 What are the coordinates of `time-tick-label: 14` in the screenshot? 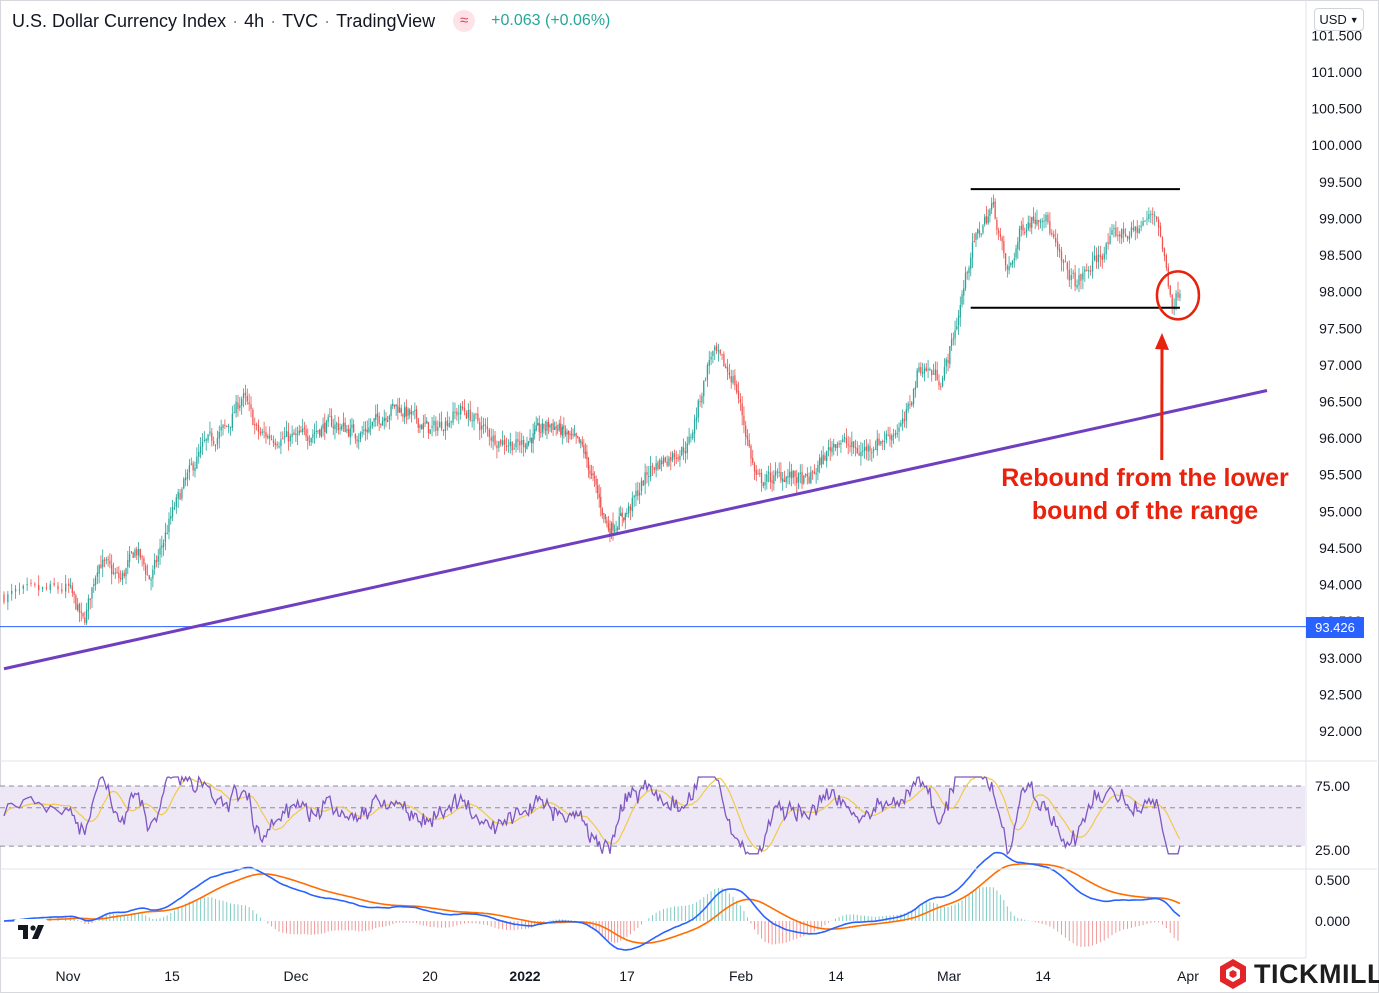 It's located at (1043, 976).